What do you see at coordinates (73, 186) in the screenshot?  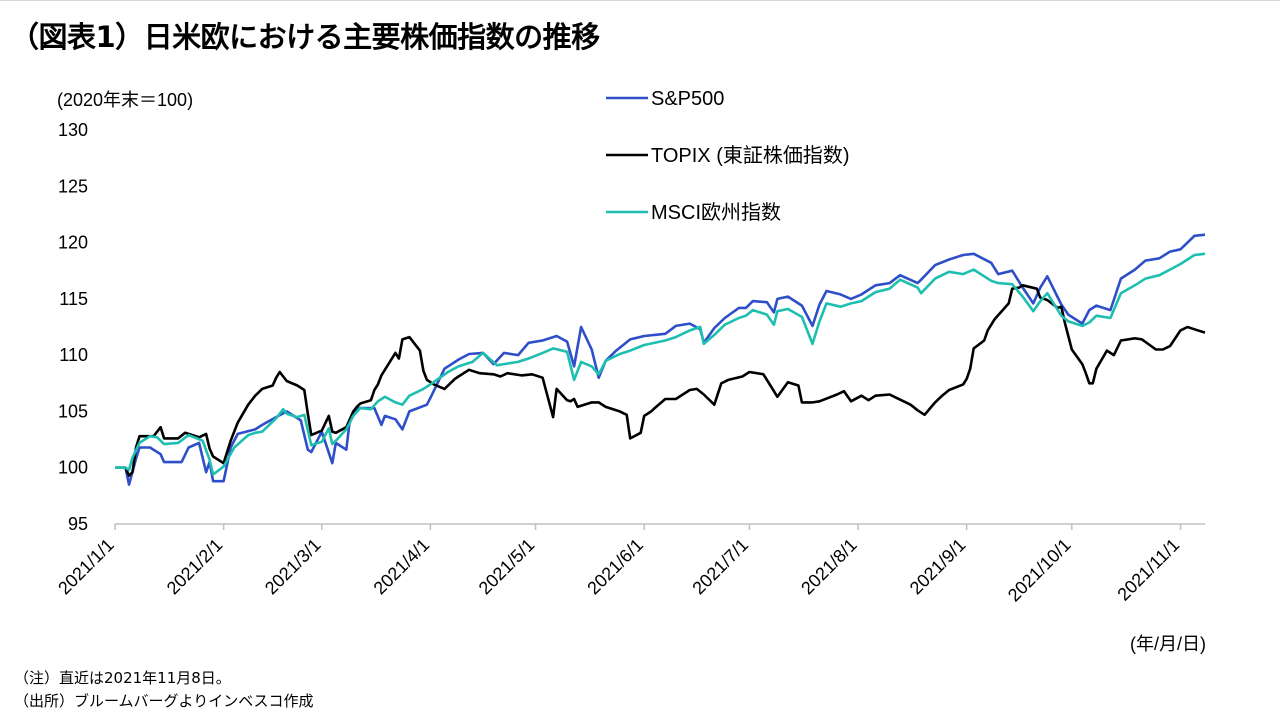 I see `y-tick-label: 125` at bounding box center [73, 186].